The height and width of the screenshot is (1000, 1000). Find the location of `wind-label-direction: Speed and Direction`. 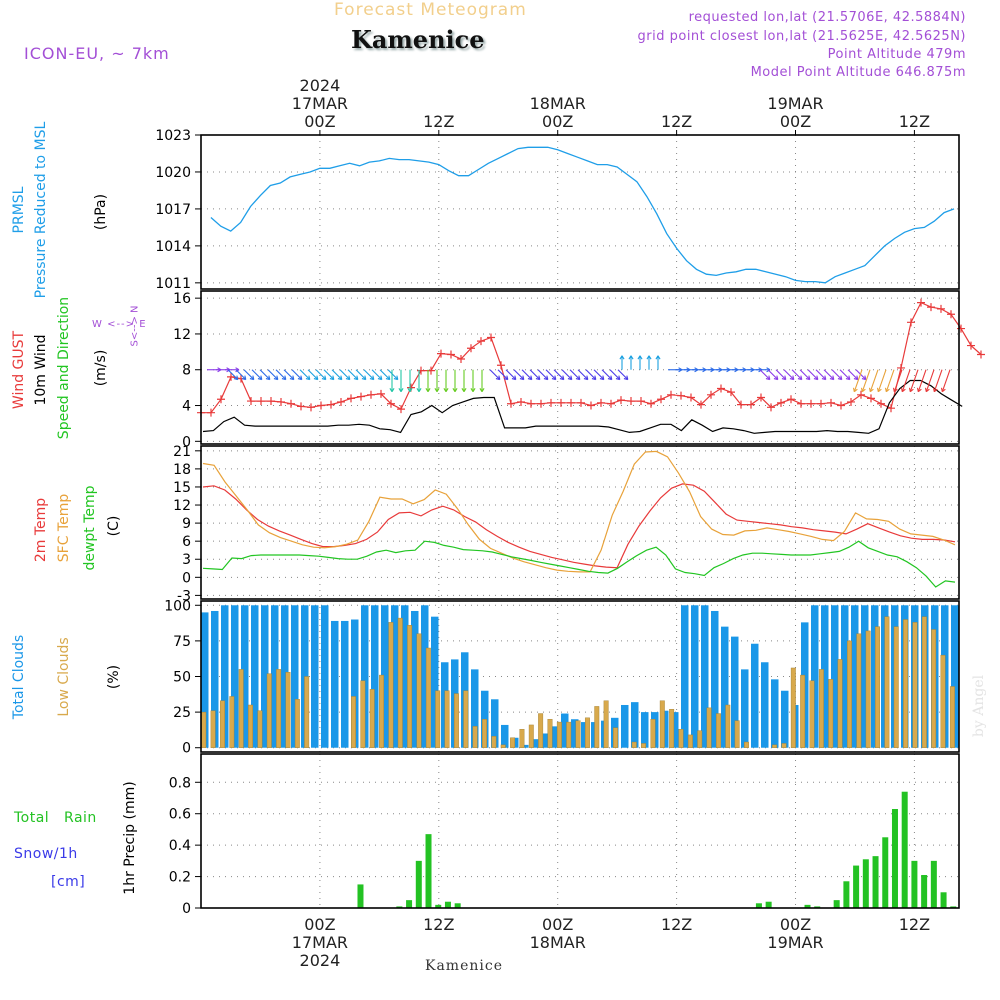

wind-label-direction: Speed and Direction is located at coordinates (63, 368).